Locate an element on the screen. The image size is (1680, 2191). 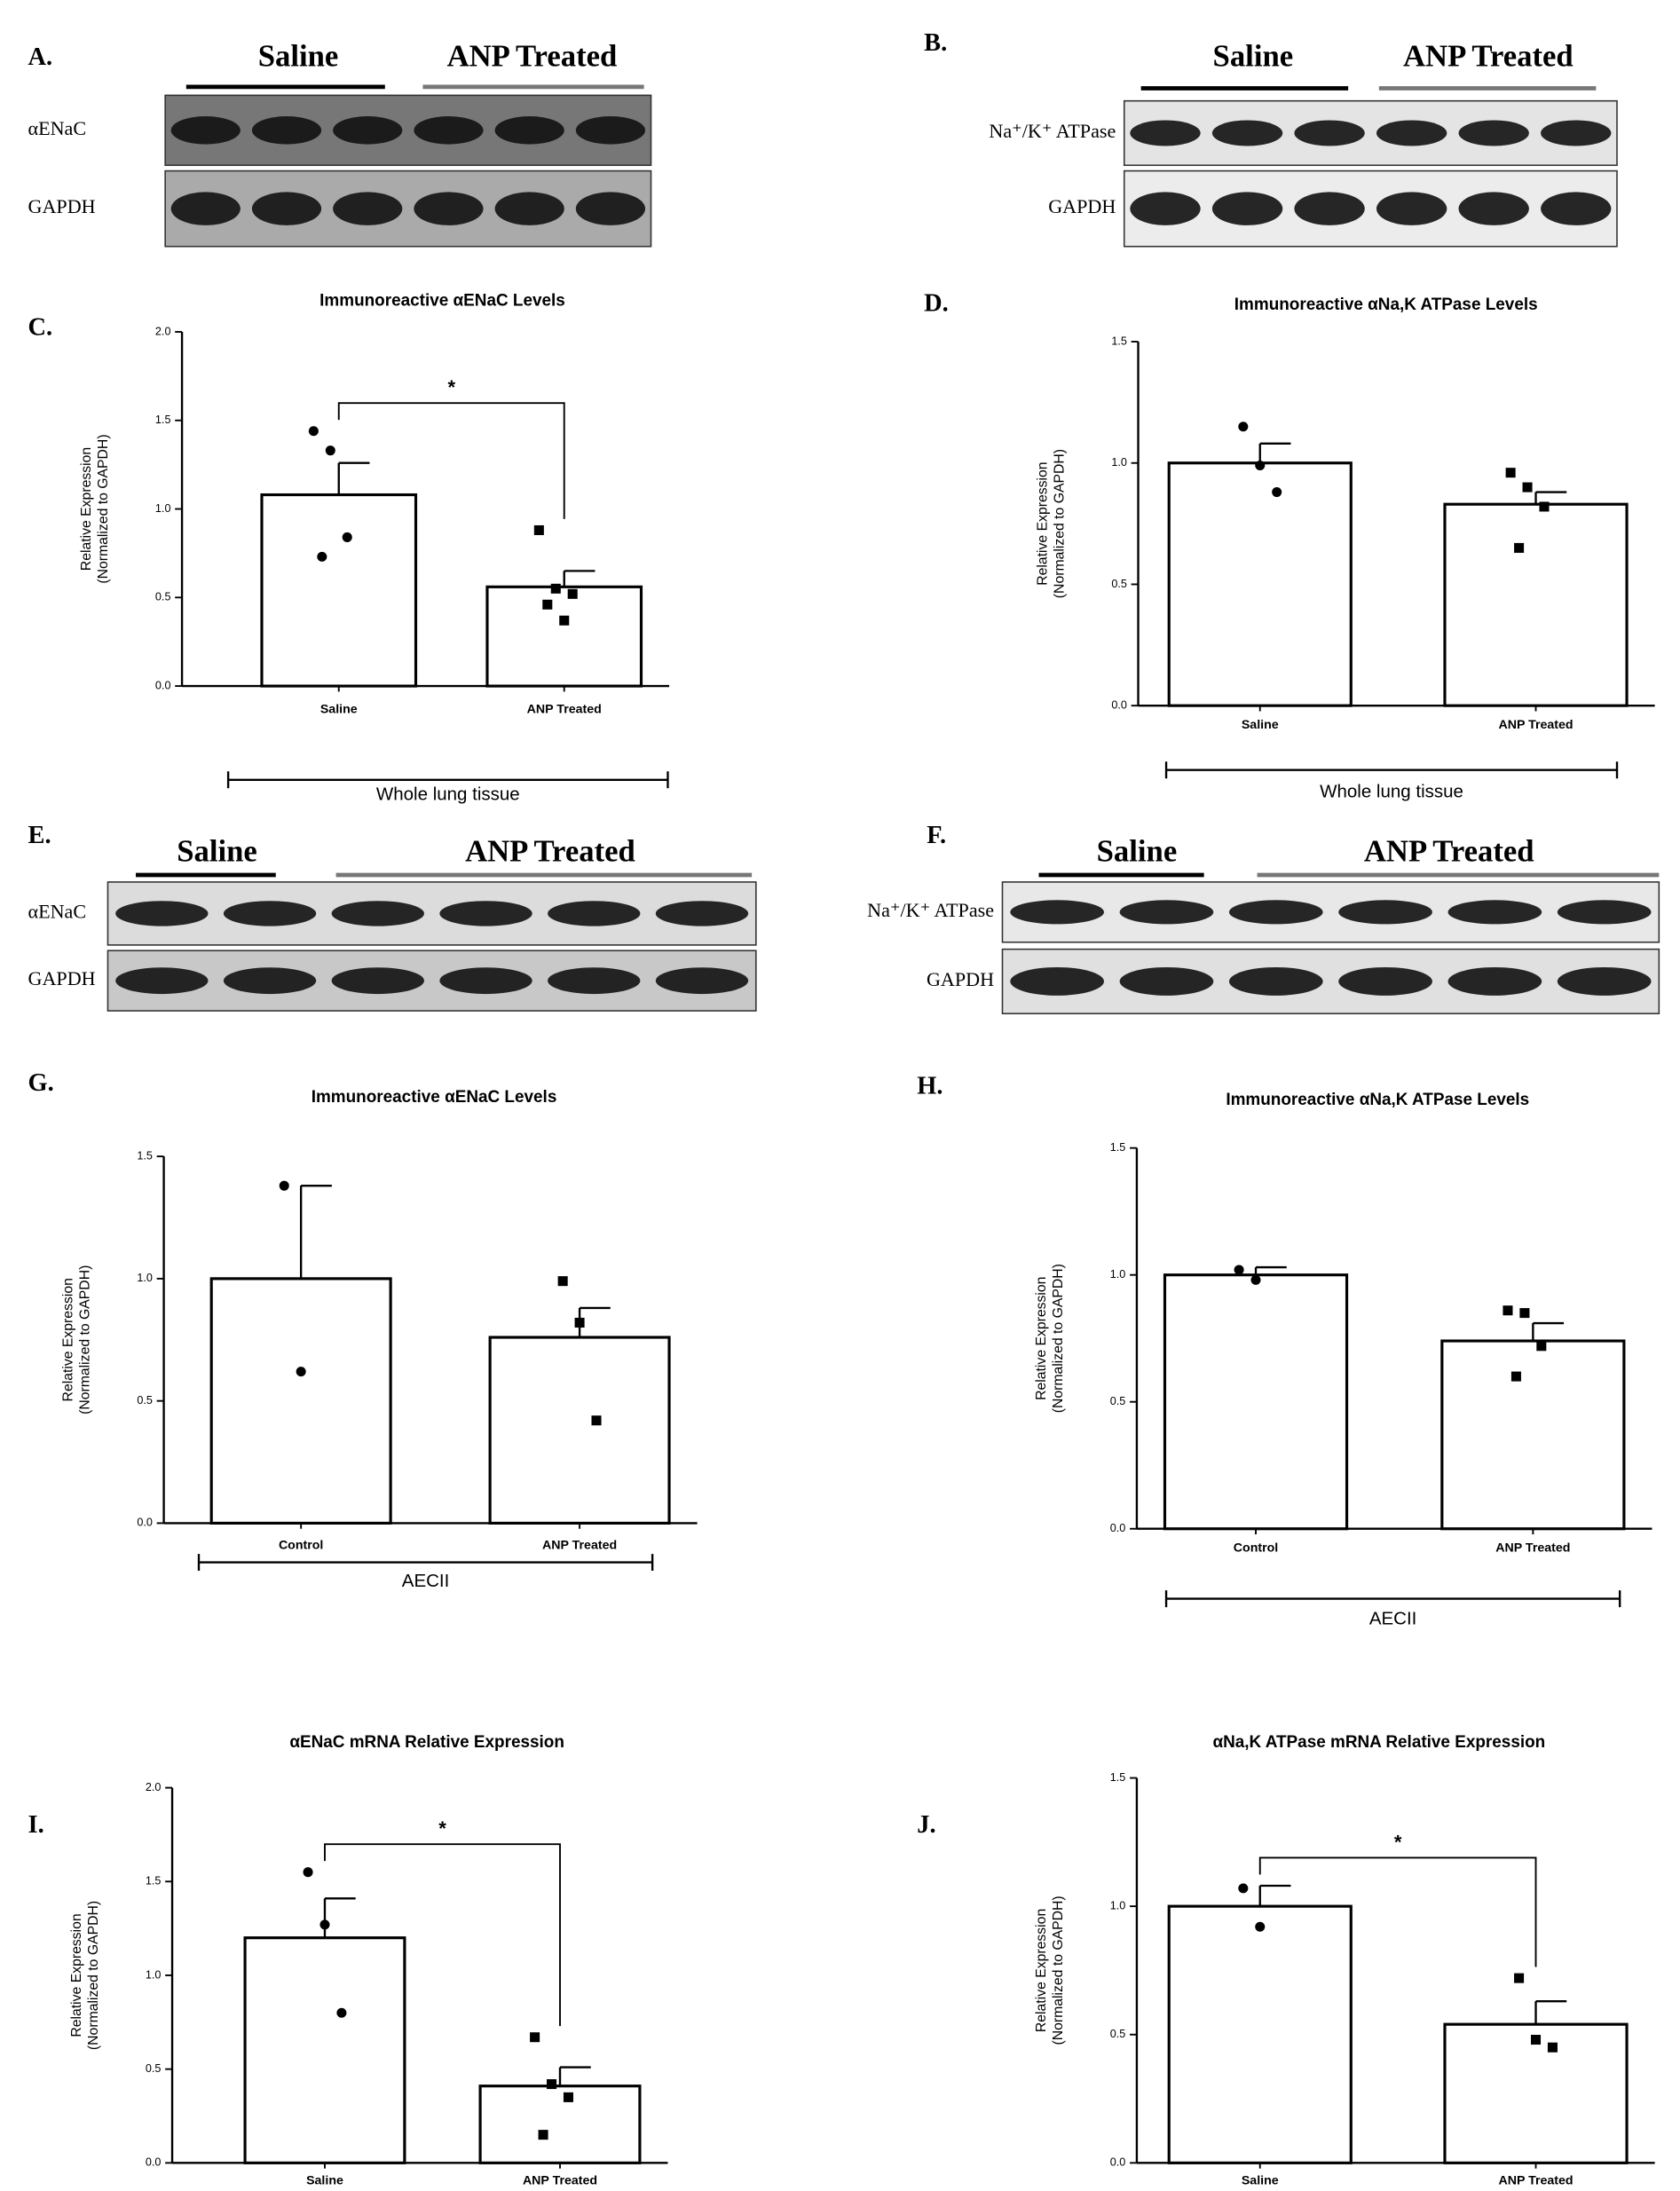
chart-title: αNa,K ATPase mRNA Relative Expression is located at coordinates (1378, 1742).